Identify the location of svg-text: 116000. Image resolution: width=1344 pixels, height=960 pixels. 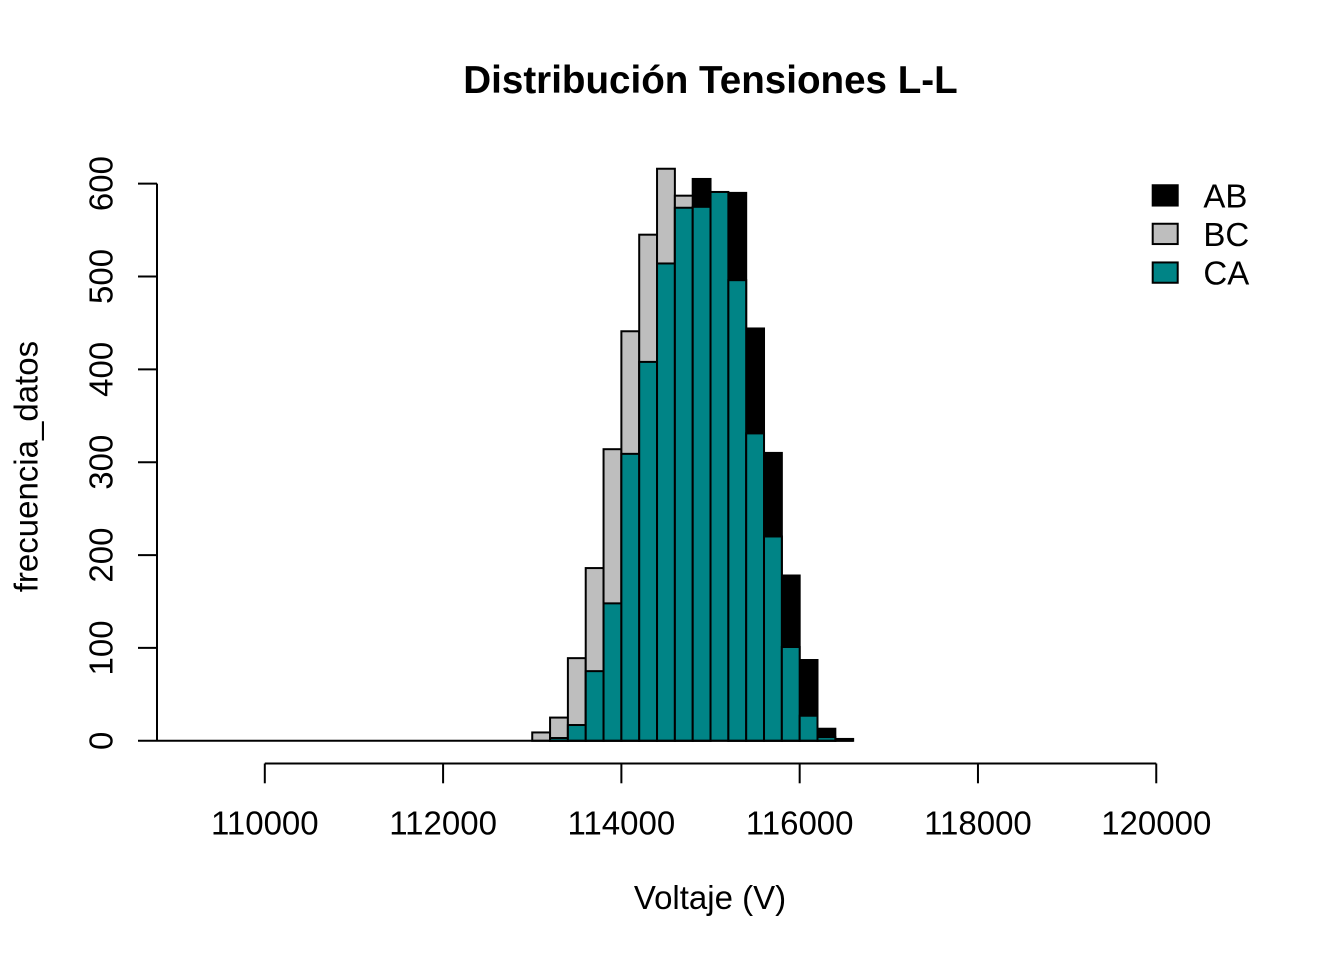
(800, 823).